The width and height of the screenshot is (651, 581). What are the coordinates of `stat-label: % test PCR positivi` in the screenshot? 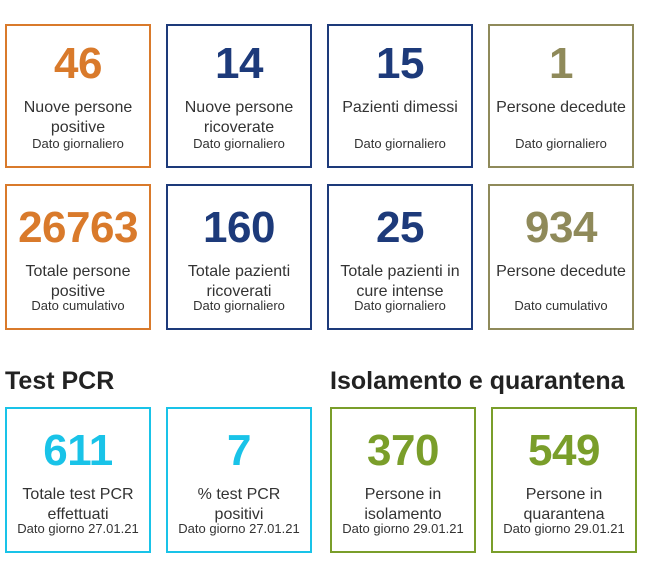 It's located at (239, 504).